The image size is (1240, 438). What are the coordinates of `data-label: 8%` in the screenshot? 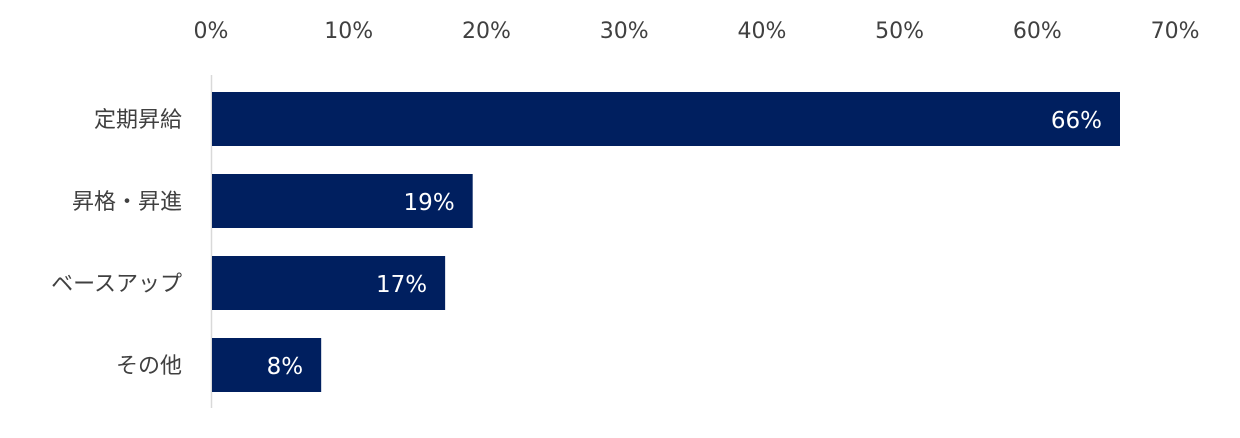 It's located at (285, 367).